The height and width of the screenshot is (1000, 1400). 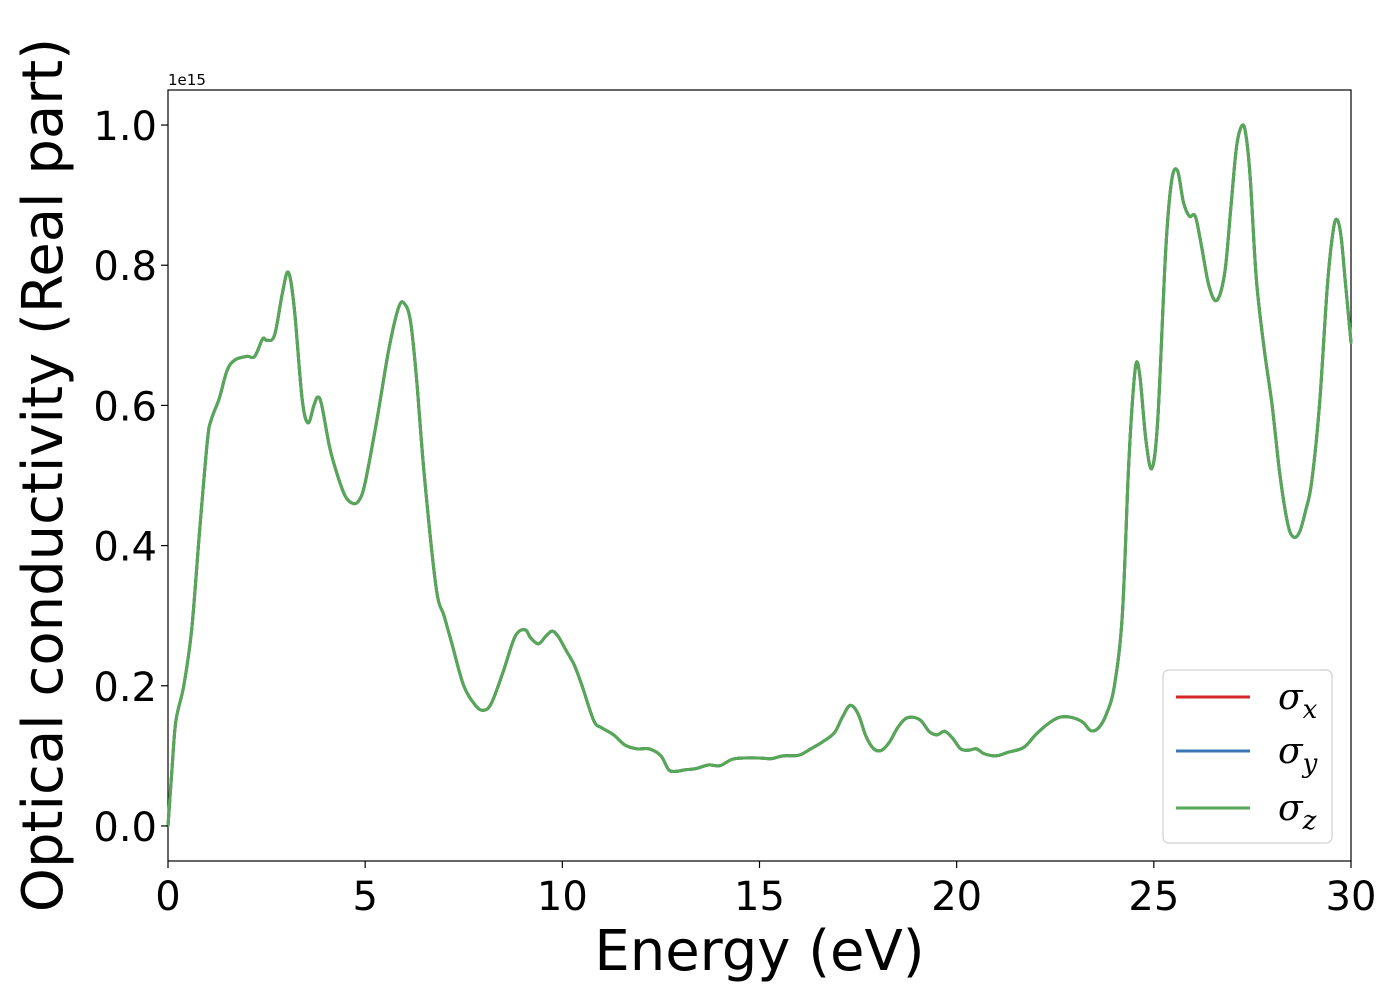 What do you see at coordinates (125, 407) in the screenshot?
I see `y-tick-label: 0.6` at bounding box center [125, 407].